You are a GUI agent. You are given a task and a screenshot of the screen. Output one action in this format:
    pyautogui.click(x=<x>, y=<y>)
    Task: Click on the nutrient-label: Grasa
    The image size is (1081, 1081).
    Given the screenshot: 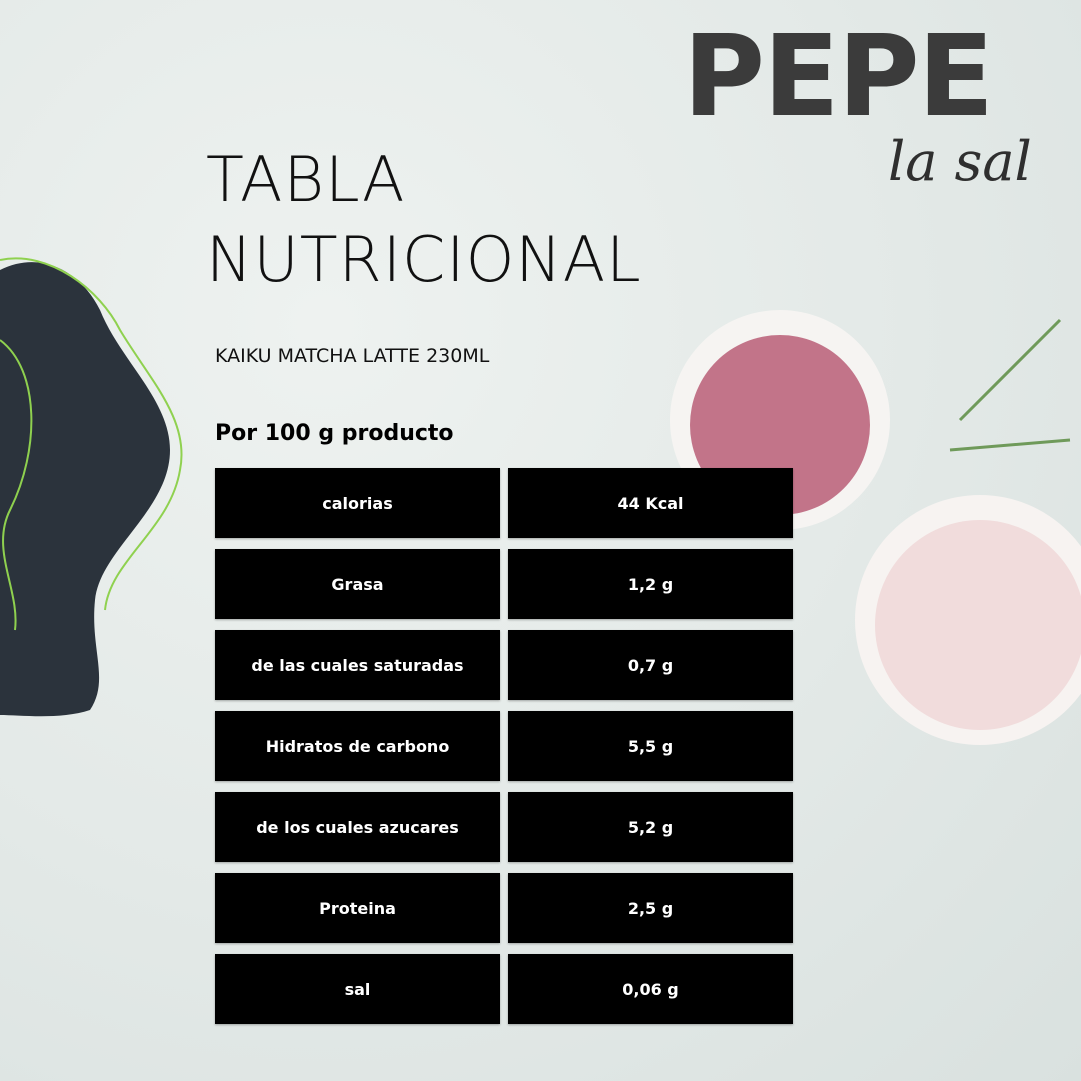 What is the action you would take?
    pyautogui.click(x=357, y=584)
    